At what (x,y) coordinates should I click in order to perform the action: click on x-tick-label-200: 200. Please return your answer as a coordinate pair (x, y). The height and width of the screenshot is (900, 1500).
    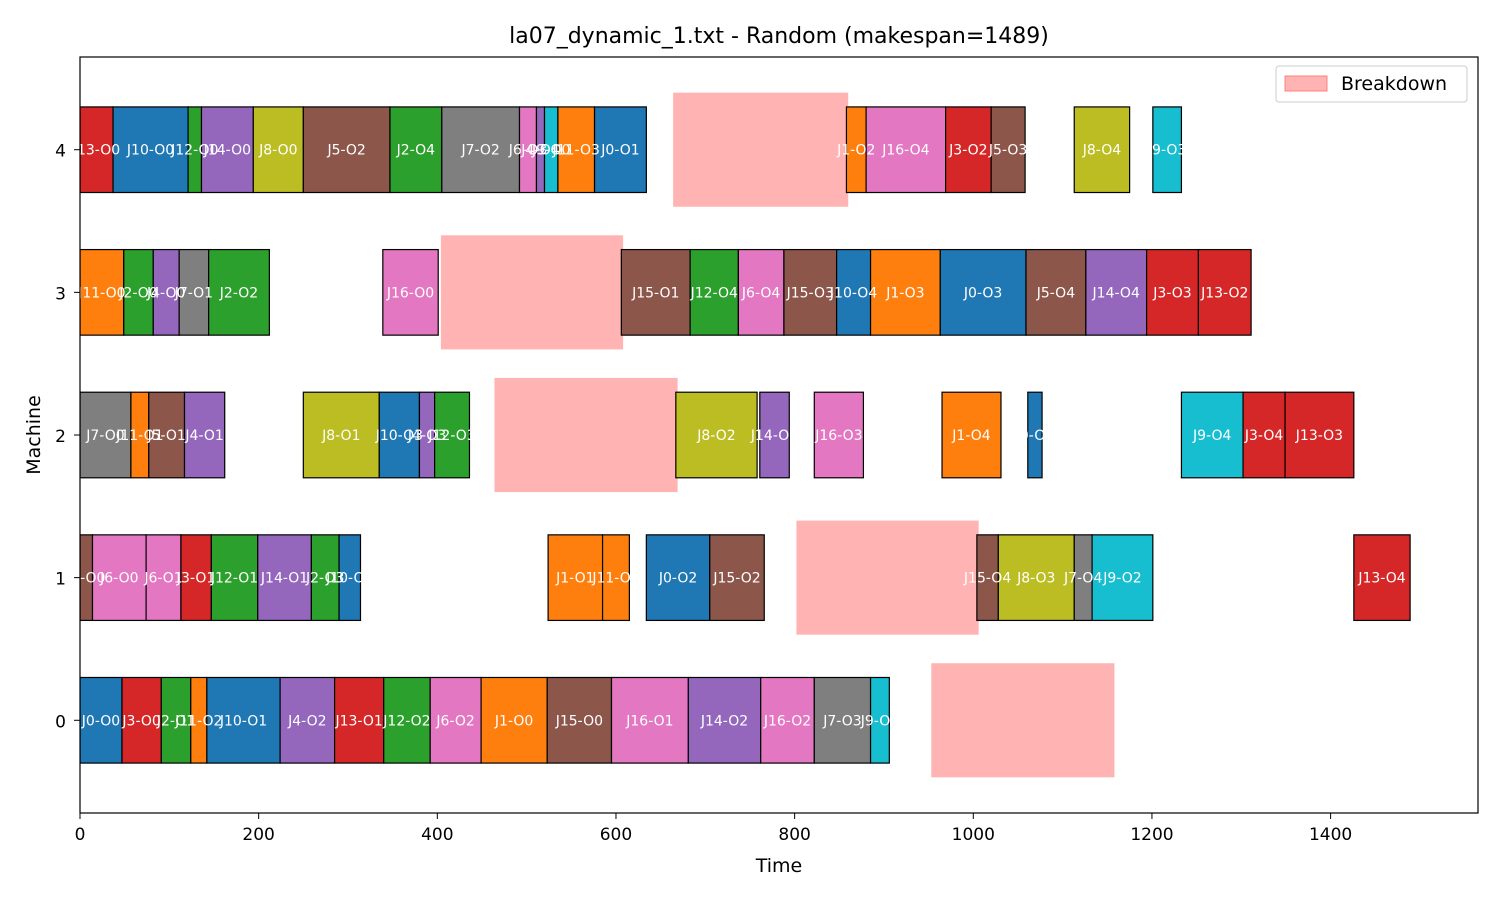
    Looking at the image, I should click on (258, 835).